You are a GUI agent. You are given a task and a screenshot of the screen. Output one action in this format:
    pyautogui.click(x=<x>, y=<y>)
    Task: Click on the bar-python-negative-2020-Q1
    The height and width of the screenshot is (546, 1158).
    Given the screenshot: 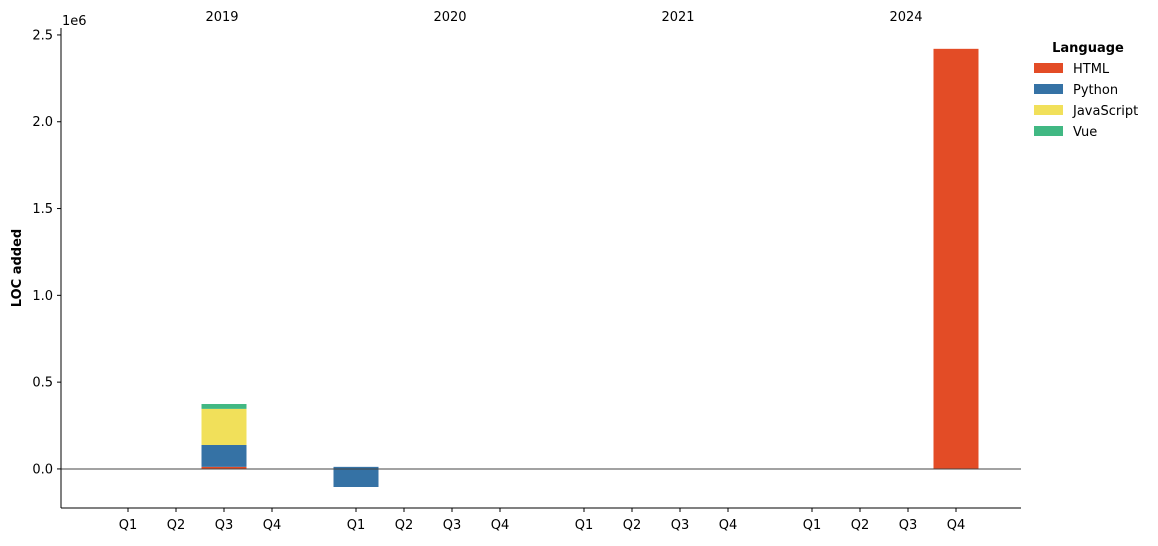 What is the action you would take?
    pyautogui.click(x=356, y=477)
    